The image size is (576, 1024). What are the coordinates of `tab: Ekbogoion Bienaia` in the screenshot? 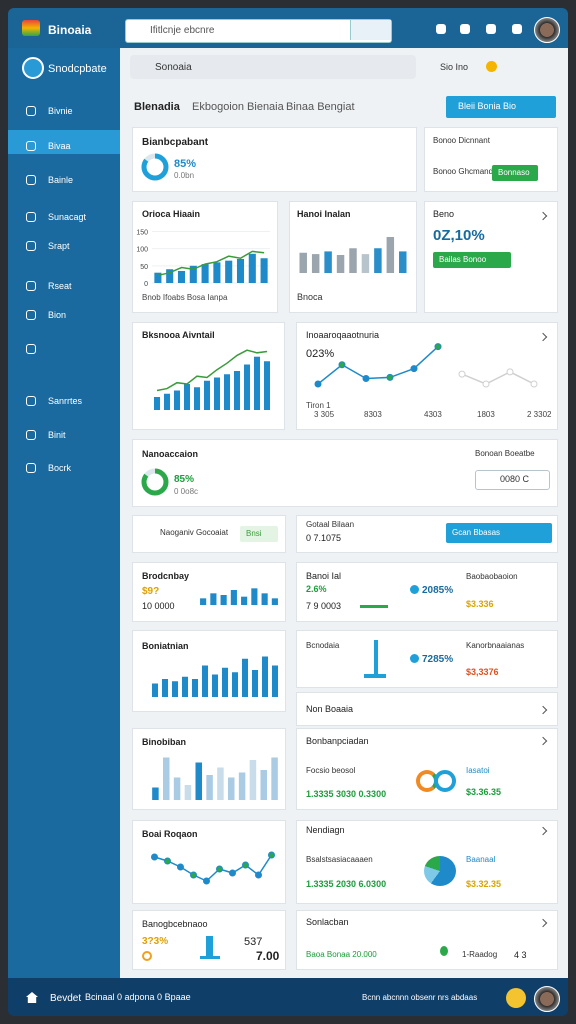 It's located at (238, 107).